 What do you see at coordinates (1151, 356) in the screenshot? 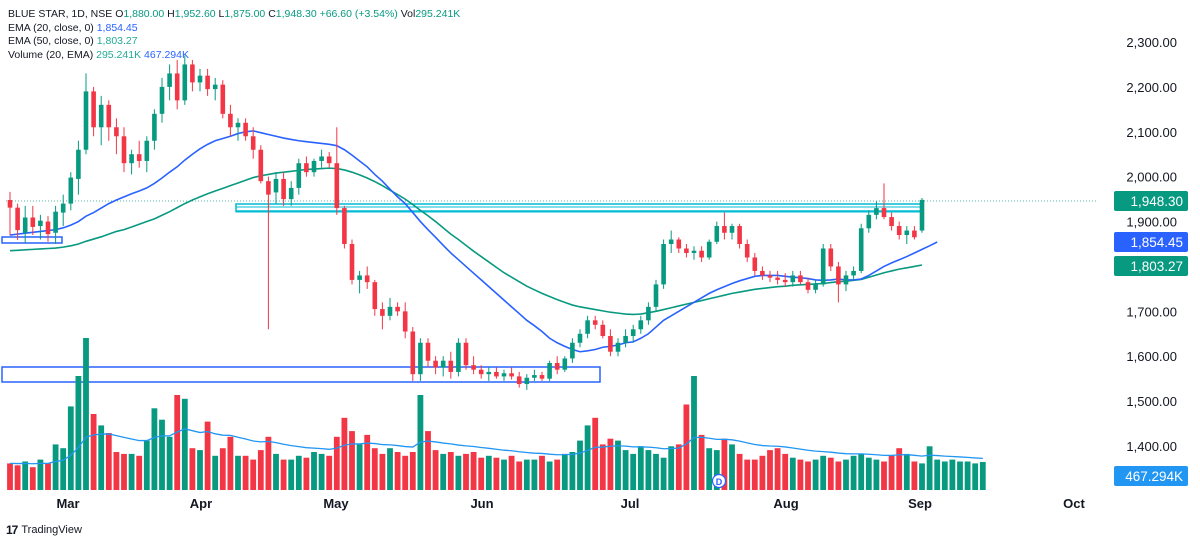
I see `y-tick-label: 1,600.00` at bounding box center [1151, 356].